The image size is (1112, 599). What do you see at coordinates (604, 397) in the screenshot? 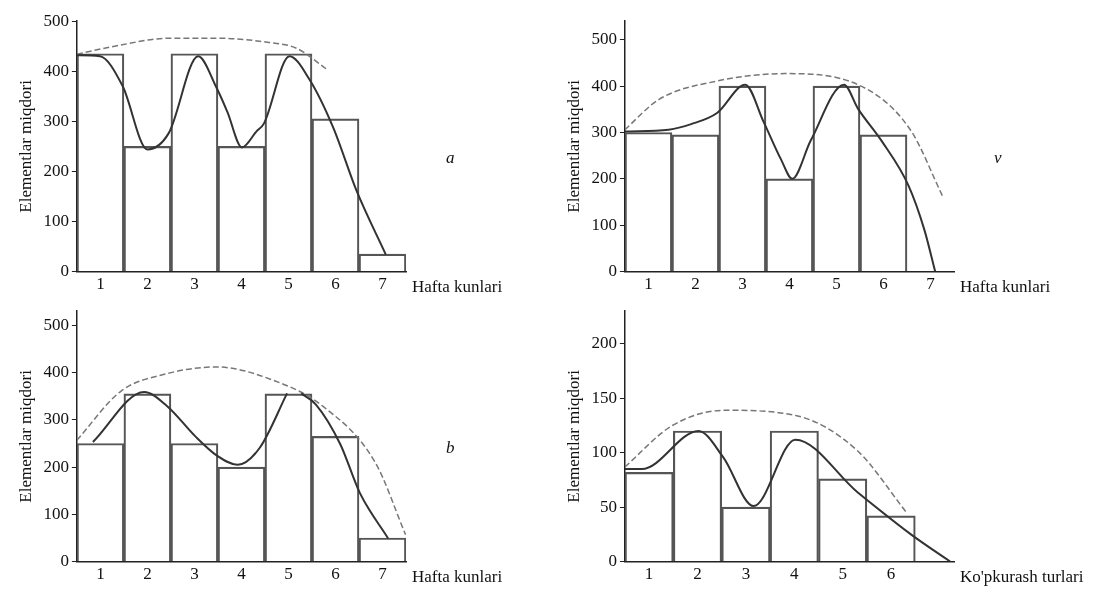
I see `y-tick-label: 150` at bounding box center [604, 397].